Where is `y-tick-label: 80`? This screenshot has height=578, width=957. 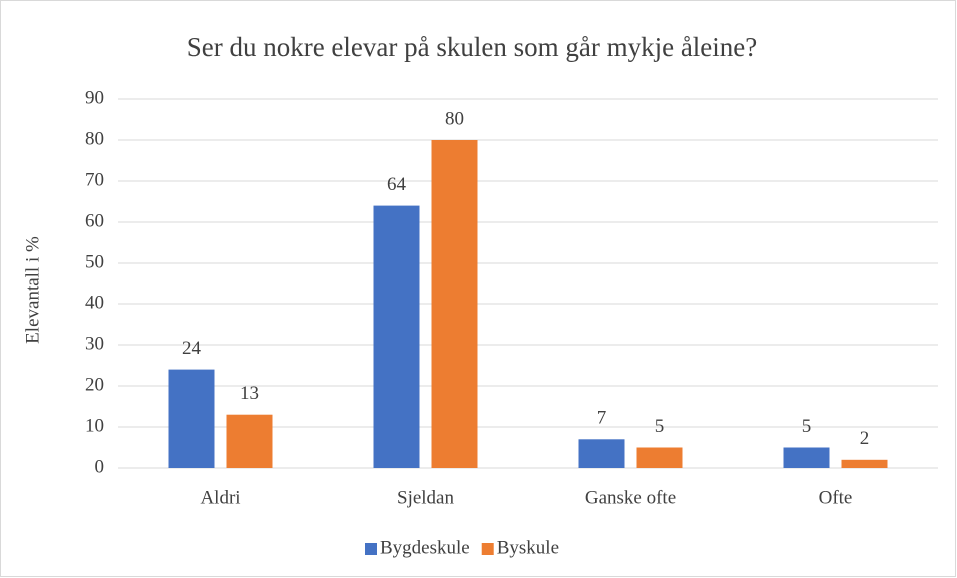
y-tick-label: 80 is located at coordinates (94, 138).